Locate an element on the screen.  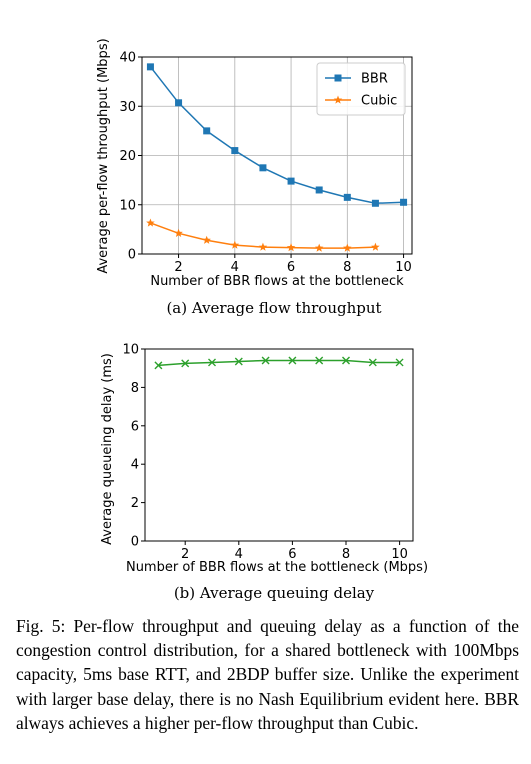
queuing-delay-y-tick-label-4: 4 is located at coordinates (135, 465).